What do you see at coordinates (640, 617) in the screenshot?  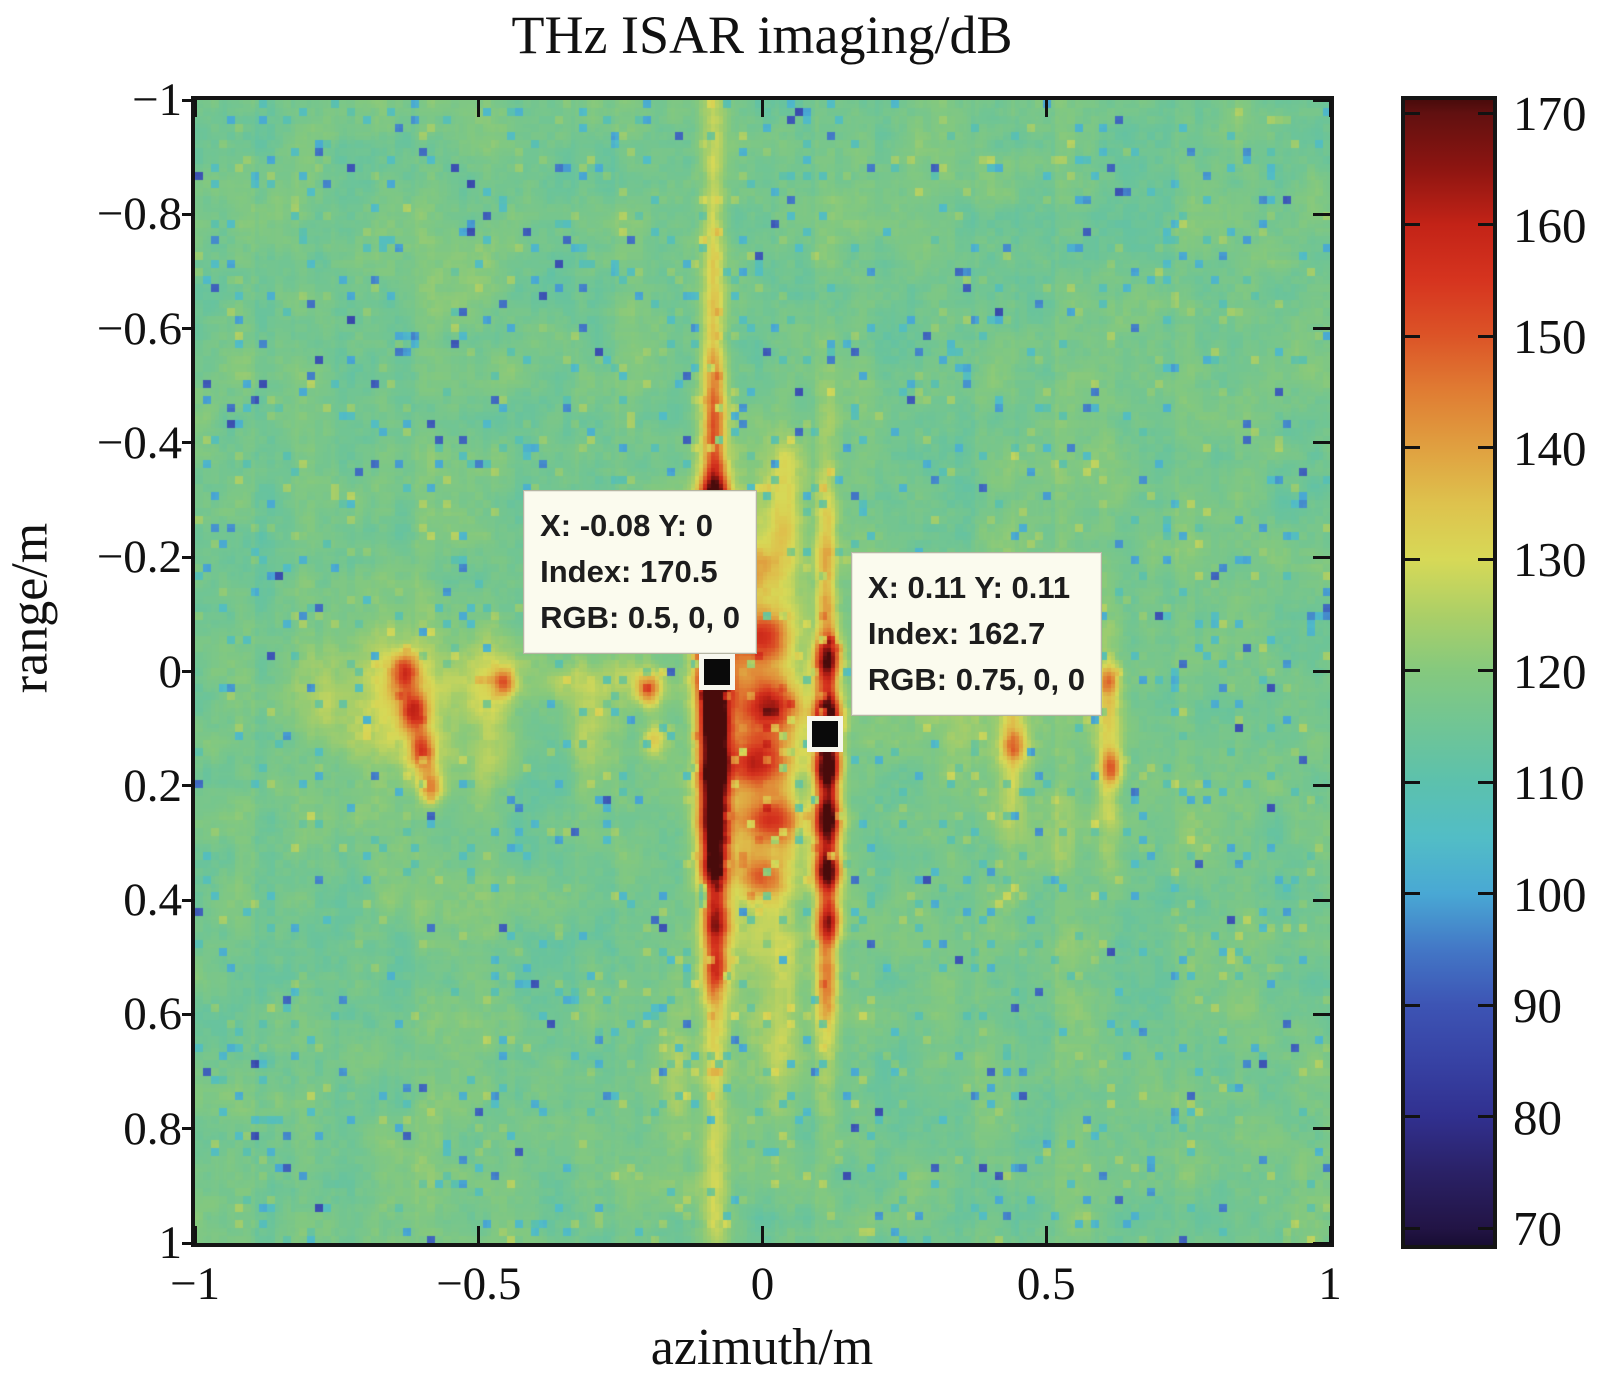 I see `datatip-line: RGB: 0.5, 0, 0` at bounding box center [640, 617].